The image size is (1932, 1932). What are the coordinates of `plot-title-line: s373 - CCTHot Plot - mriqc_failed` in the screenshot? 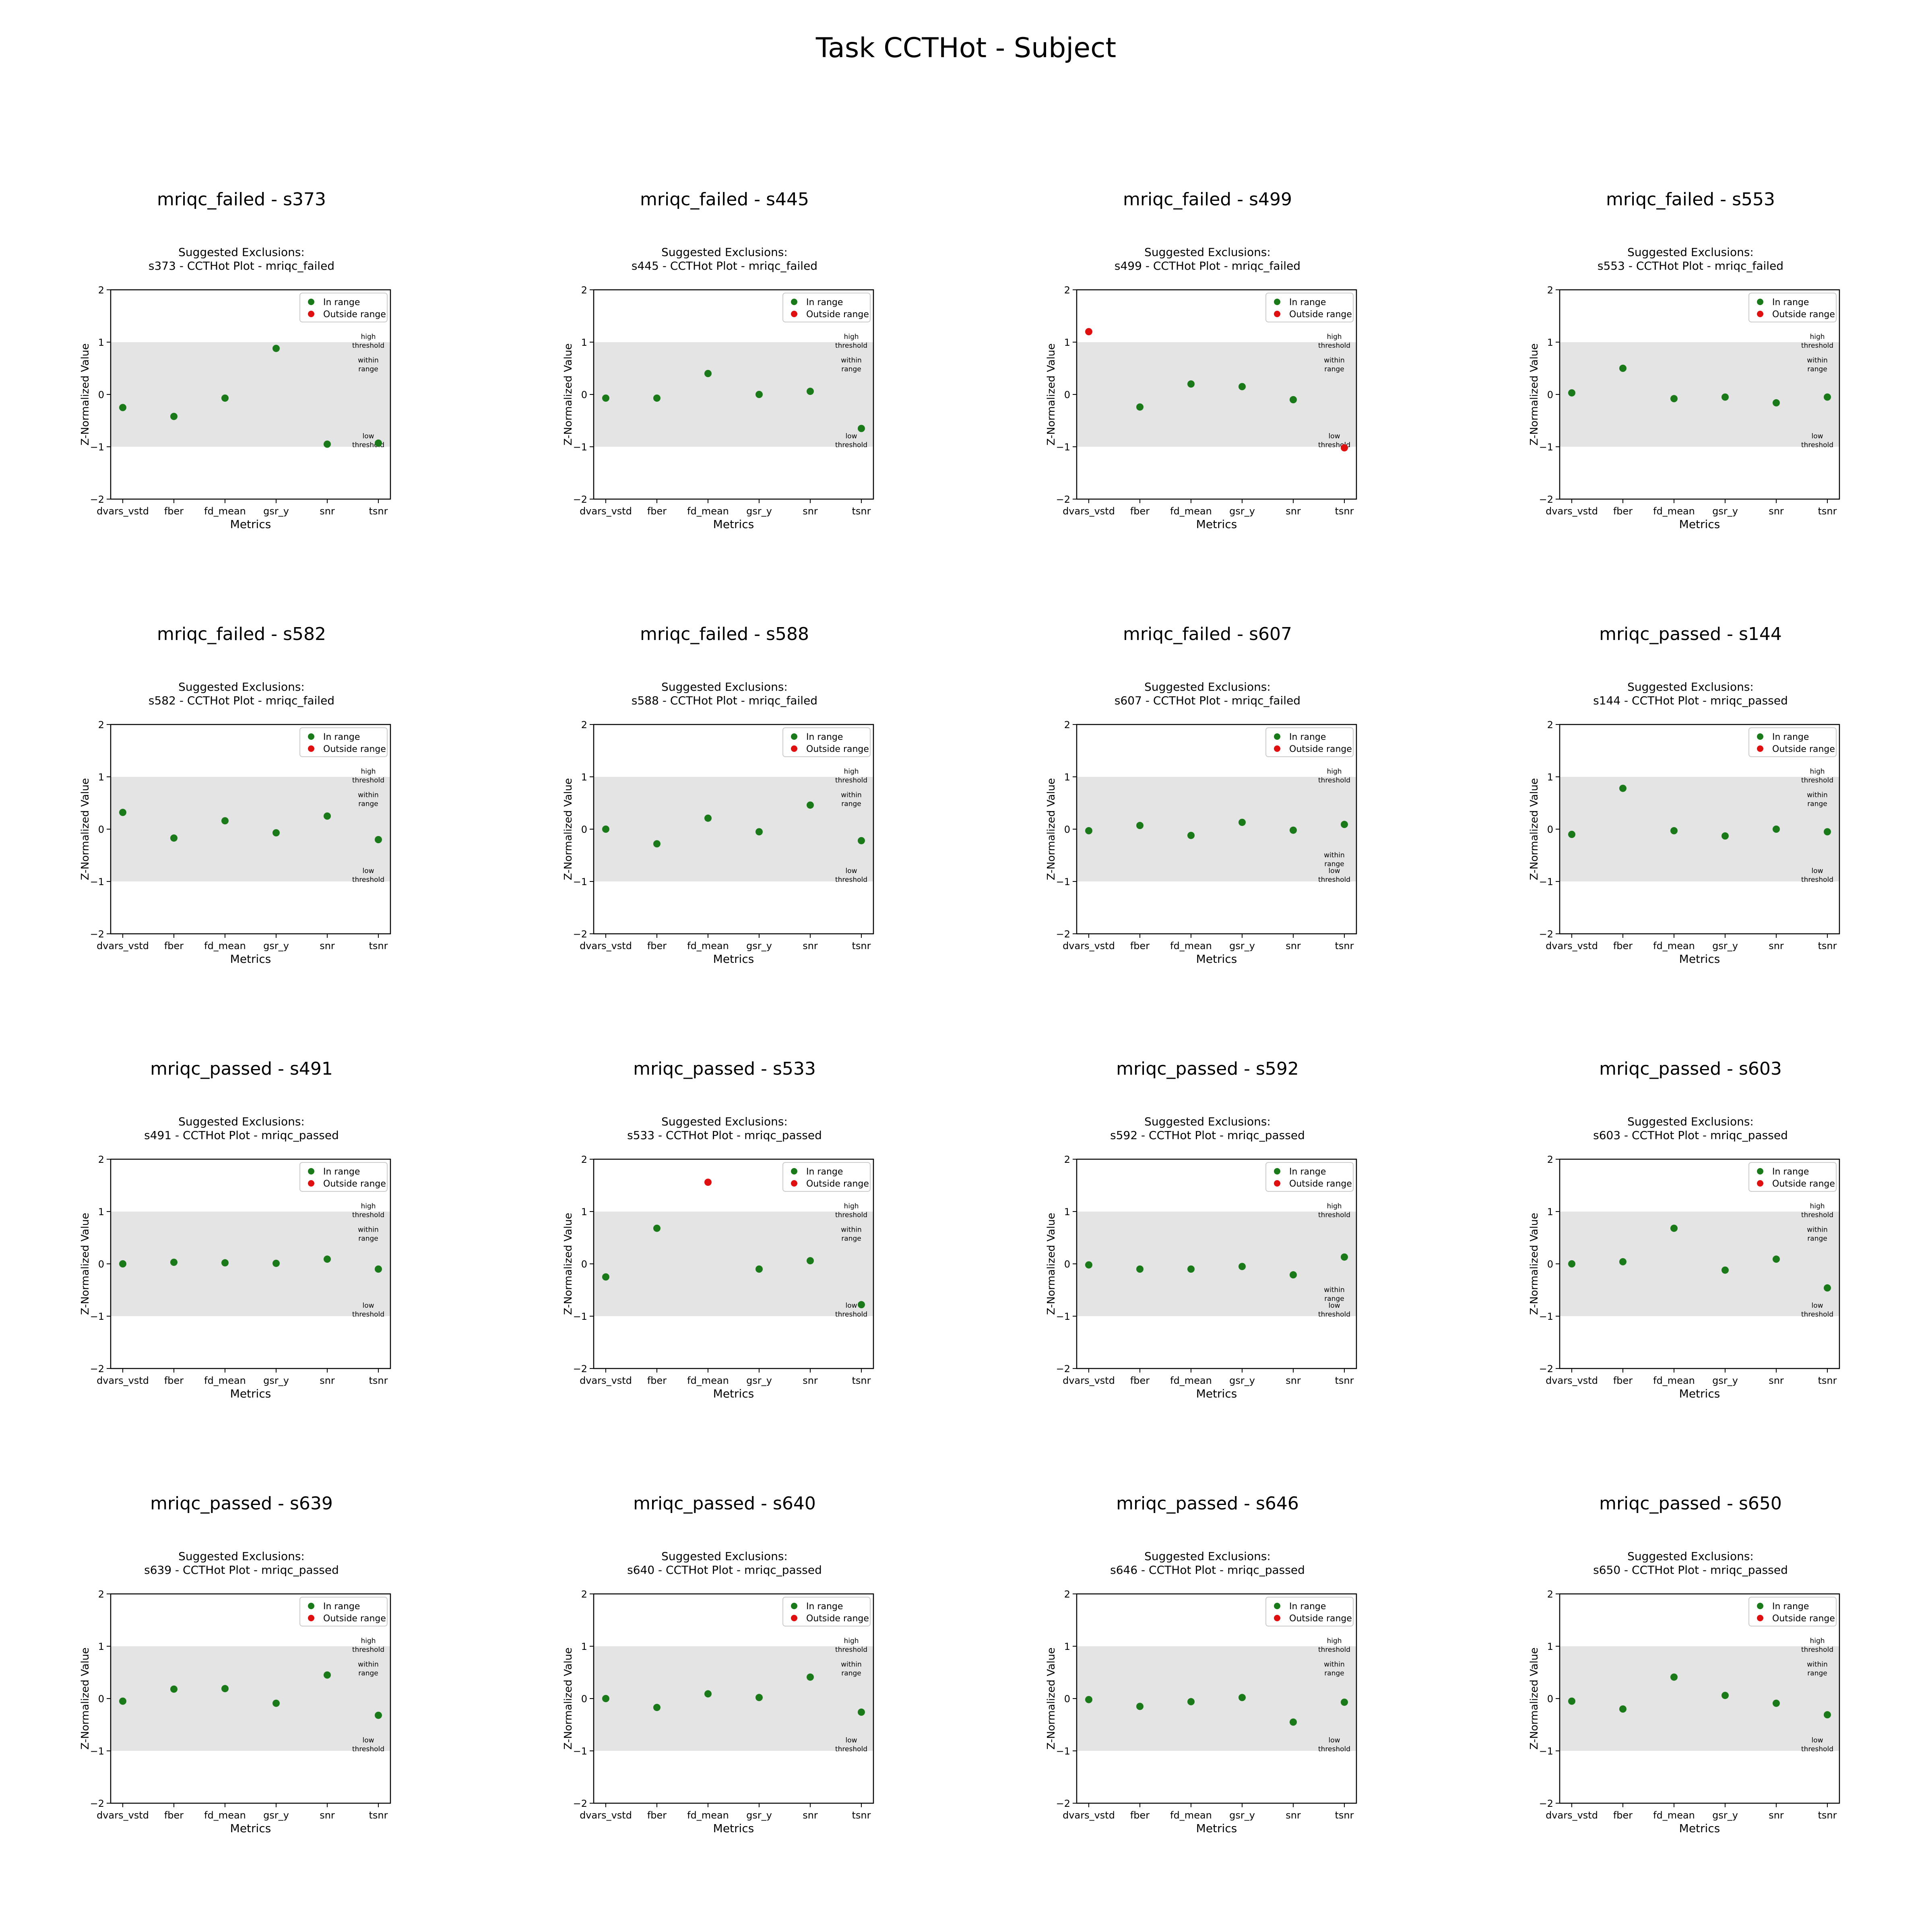 It's located at (242, 265).